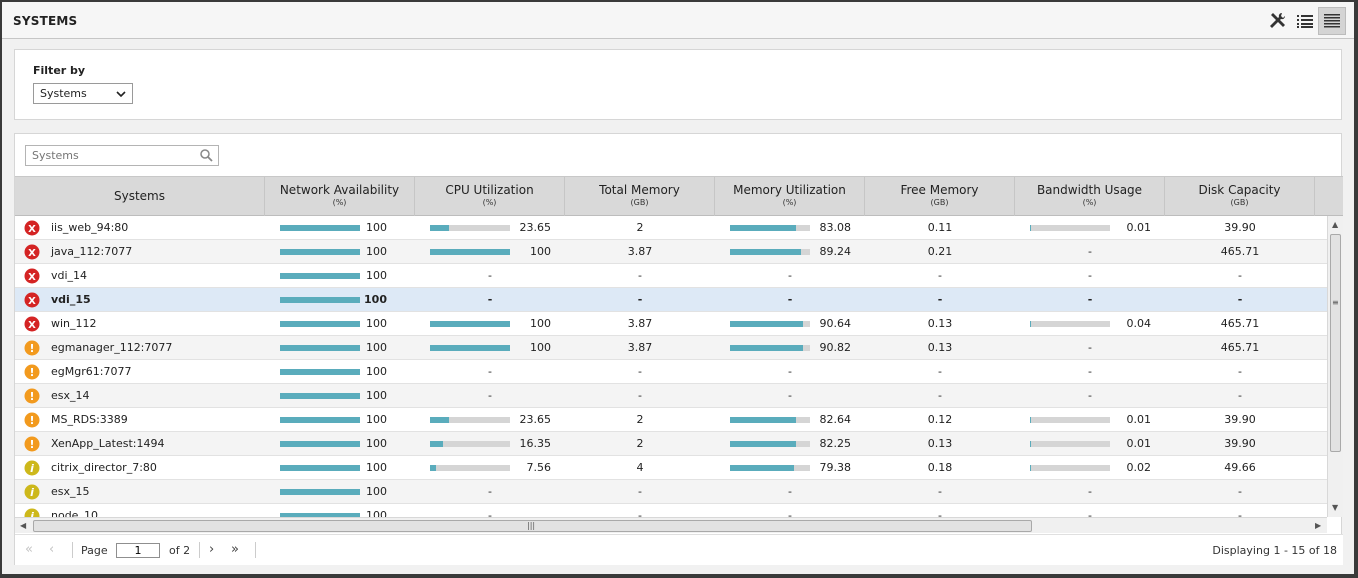  Describe the element at coordinates (376, 251) in the screenshot. I see `network-availability-value: 100` at that location.